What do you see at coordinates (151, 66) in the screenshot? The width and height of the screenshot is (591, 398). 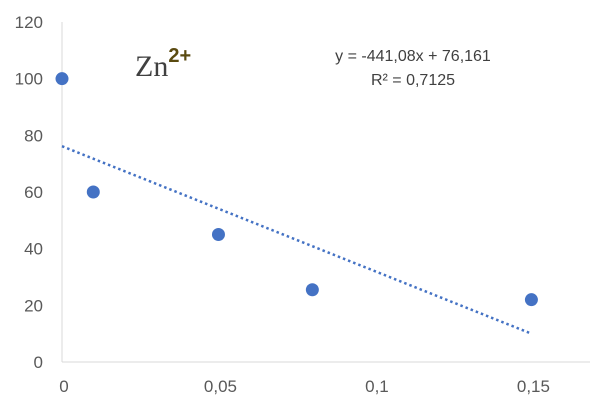 I see `species-label-base: Zn` at bounding box center [151, 66].